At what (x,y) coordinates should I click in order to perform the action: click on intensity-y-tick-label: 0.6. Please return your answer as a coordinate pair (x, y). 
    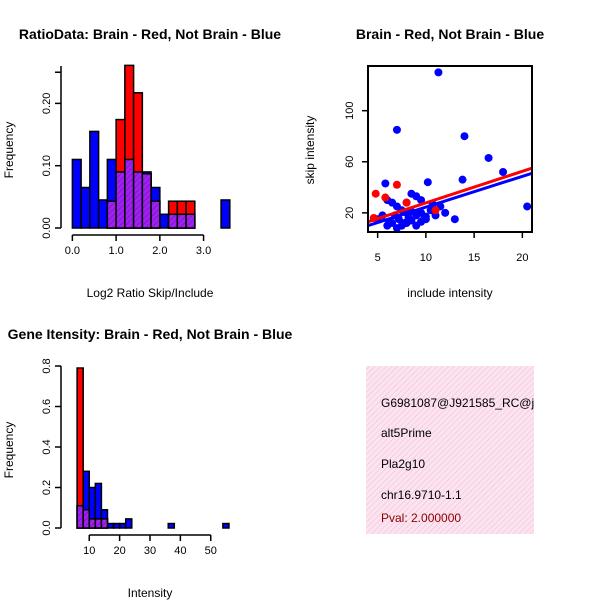
    Looking at the image, I should click on (47, 406).